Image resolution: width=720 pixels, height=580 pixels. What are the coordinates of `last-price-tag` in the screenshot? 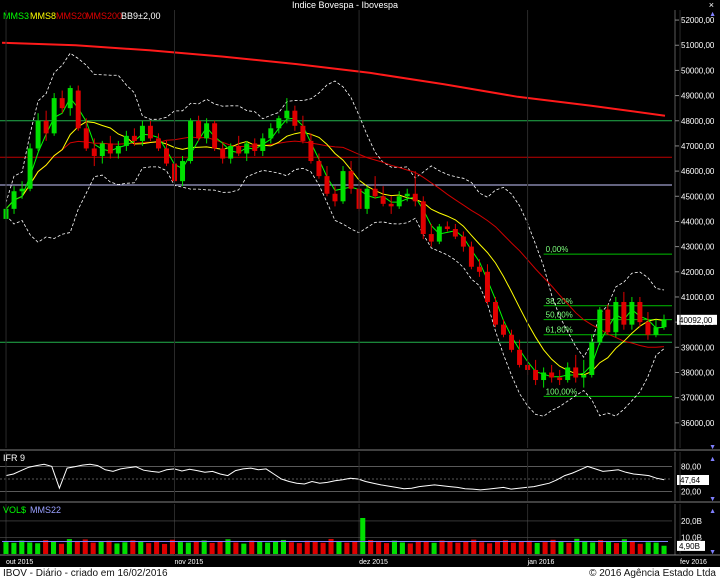 It's located at (697, 319).